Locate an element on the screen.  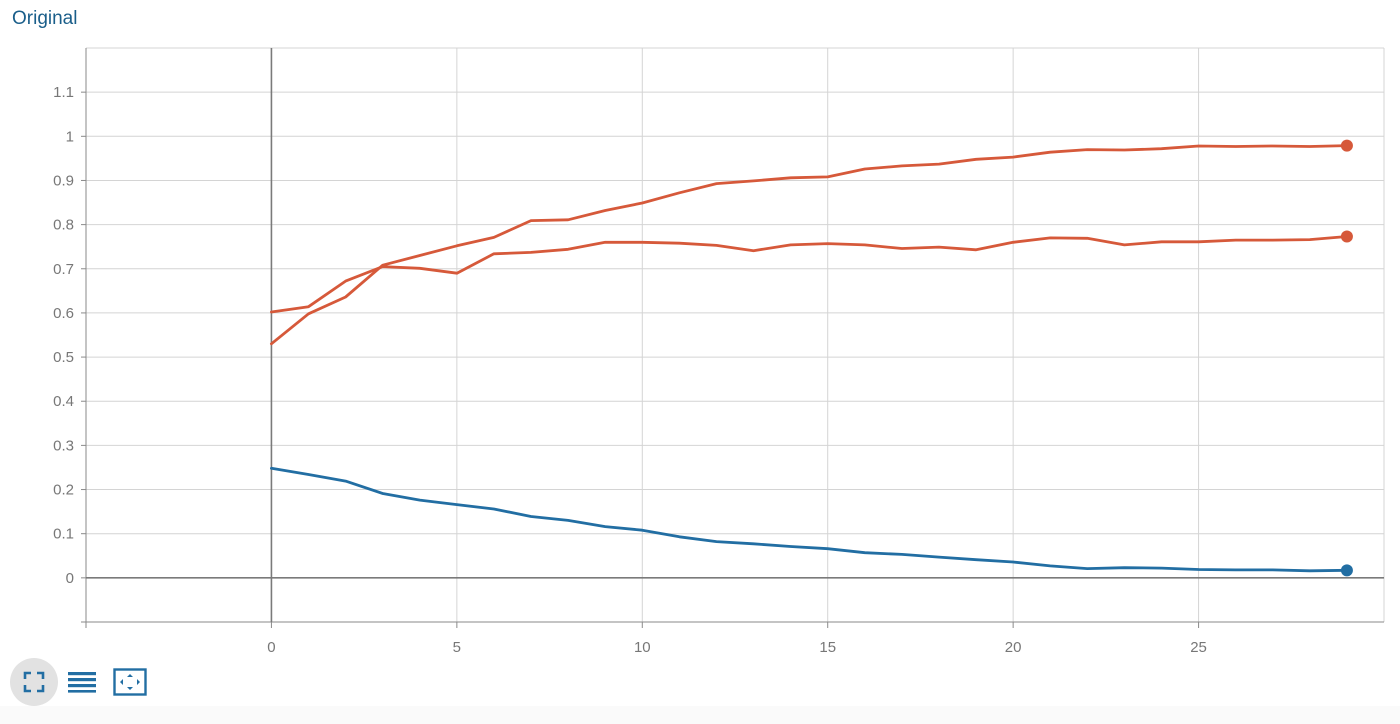
expand-icon is located at coordinates (34, 682).